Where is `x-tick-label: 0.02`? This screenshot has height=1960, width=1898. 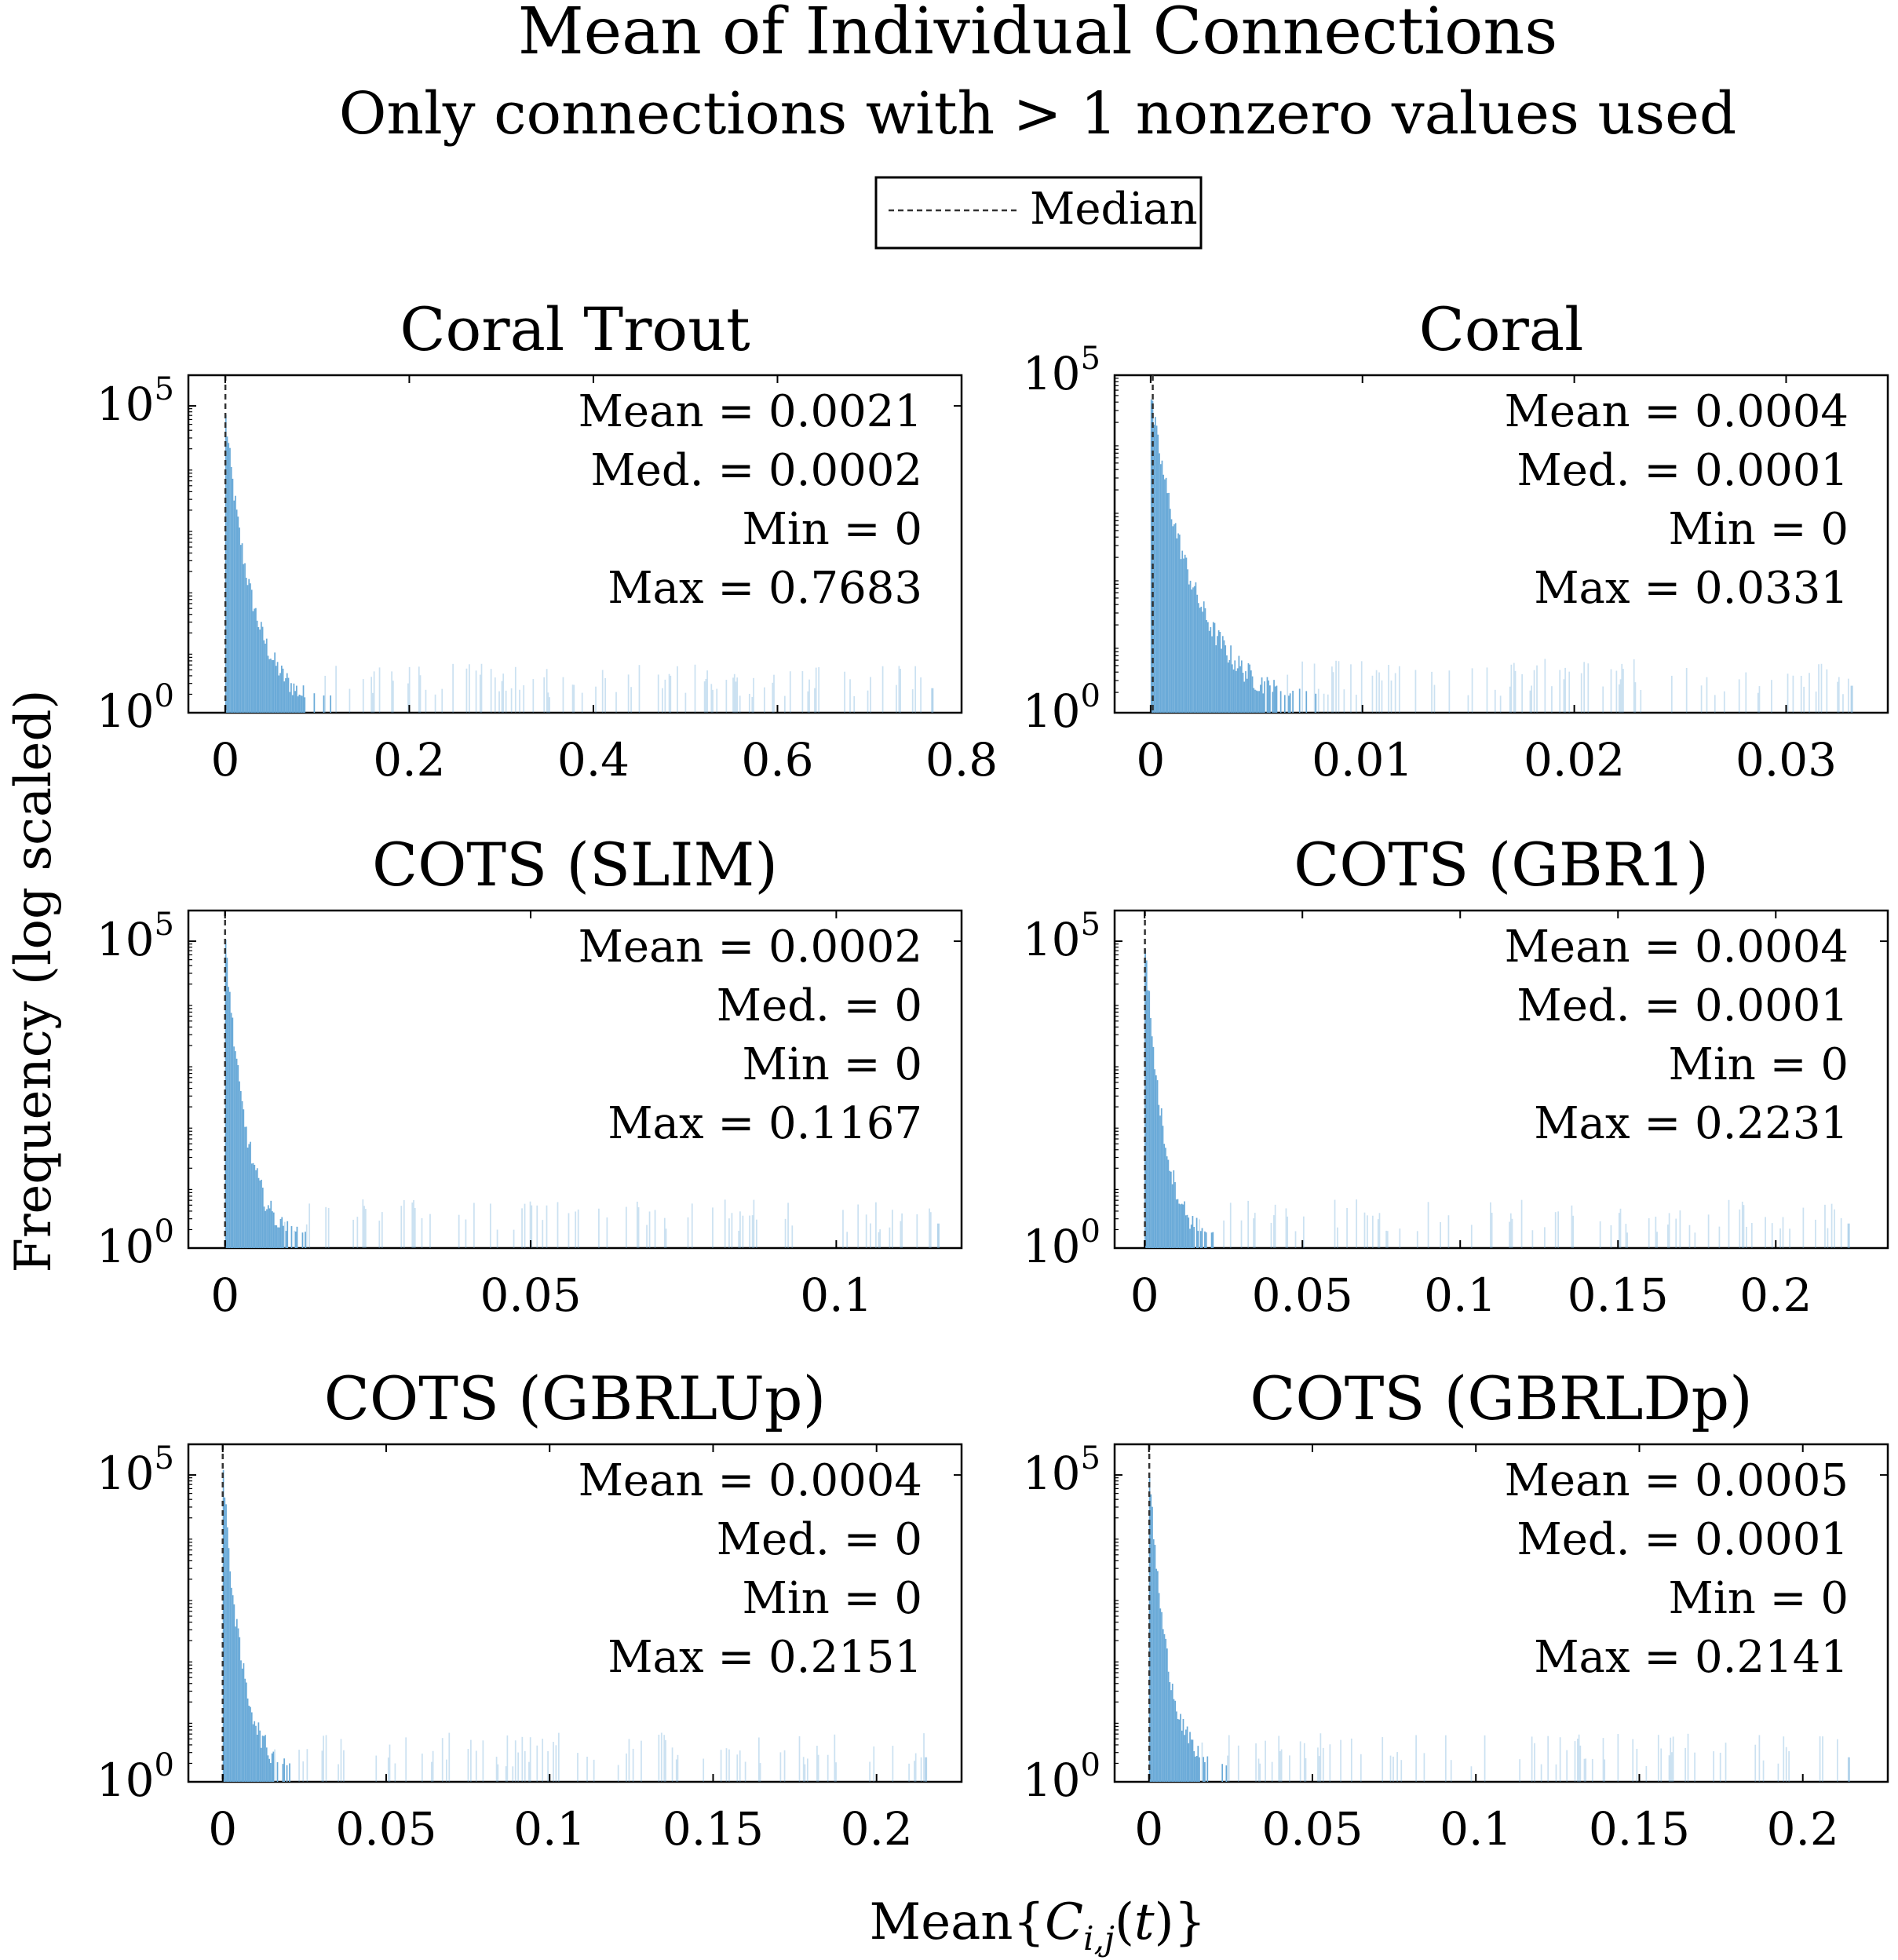 x-tick-label: 0.02 is located at coordinates (1574, 760).